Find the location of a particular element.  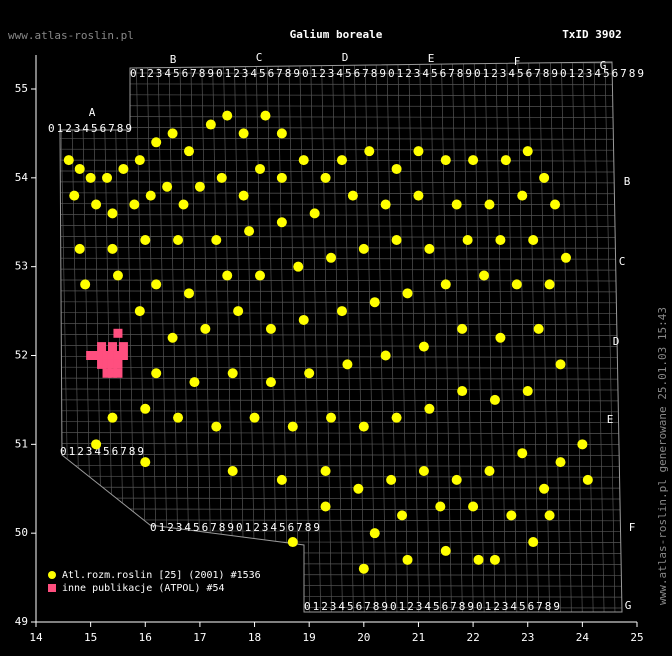

legend-label: inne publikacje (ATPOL) #54 is located at coordinates (143, 588).